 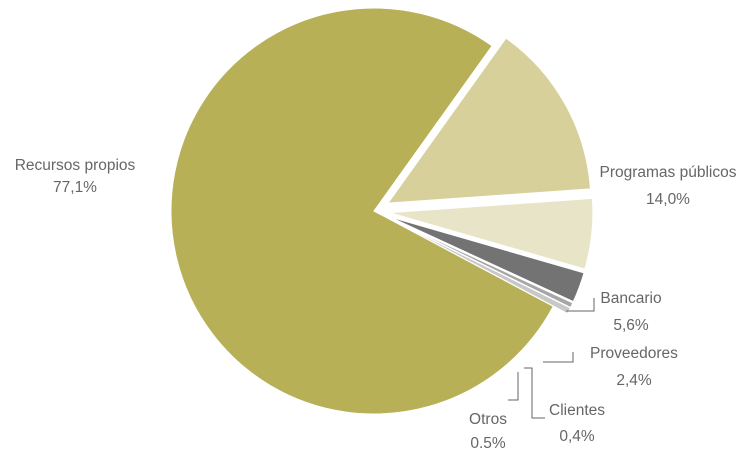 What do you see at coordinates (577, 436) in the screenshot?
I see `label-clientes-value: 0,4%` at bounding box center [577, 436].